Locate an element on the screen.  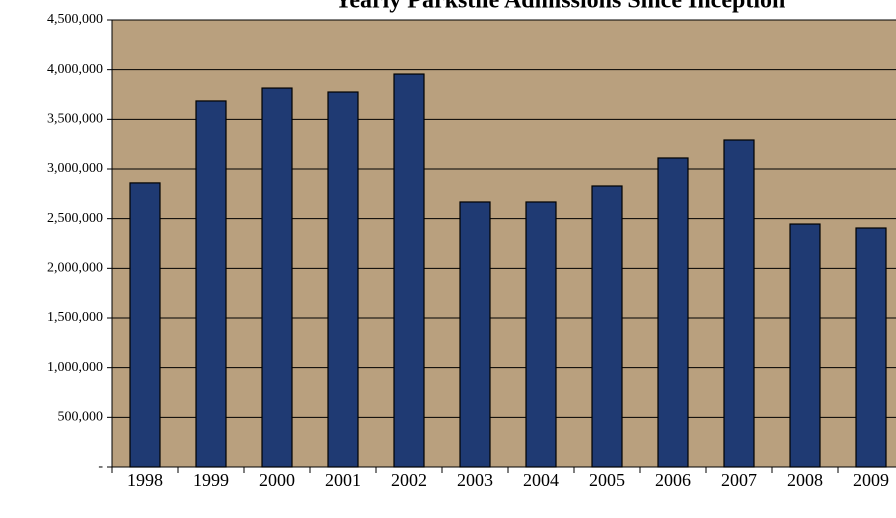
x-tick-label: 2006 is located at coordinates (673, 480).